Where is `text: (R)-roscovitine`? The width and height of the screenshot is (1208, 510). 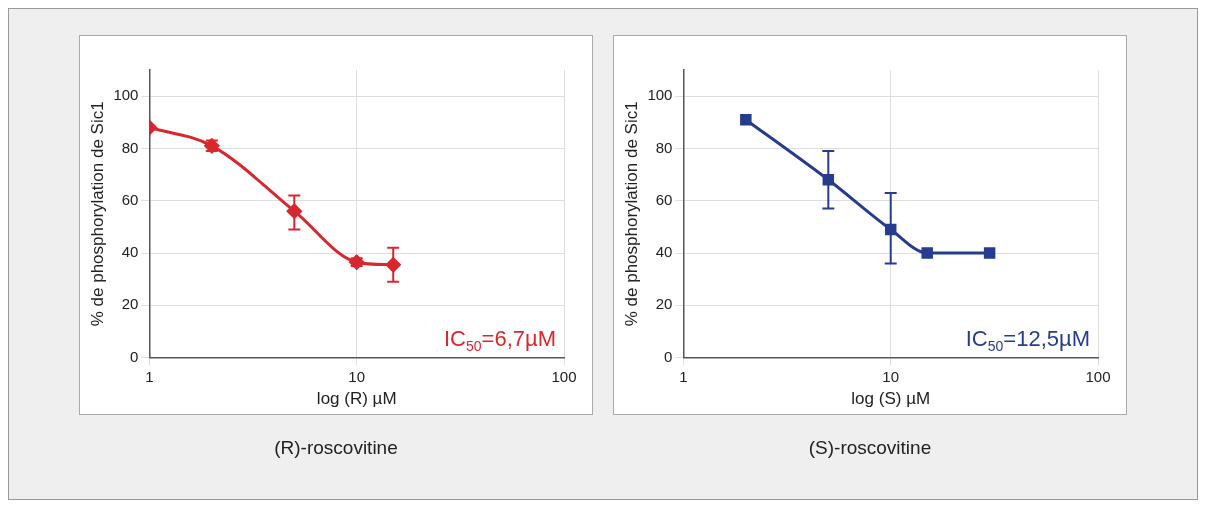
text: (R)-roscovitine is located at coordinates (336, 448).